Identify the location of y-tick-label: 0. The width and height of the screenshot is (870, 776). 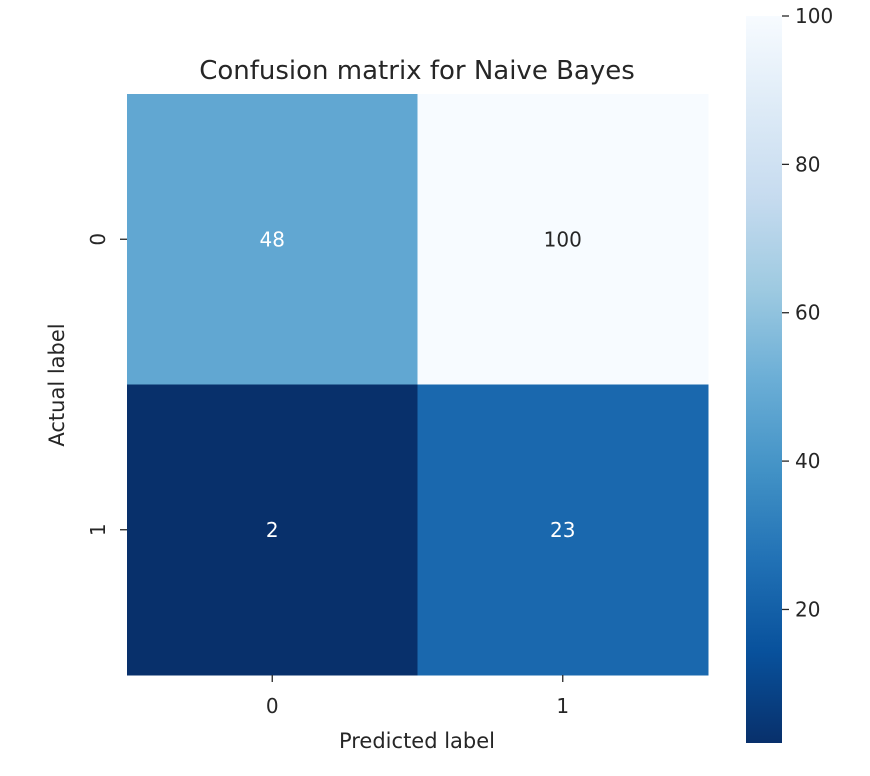
(98, 239).